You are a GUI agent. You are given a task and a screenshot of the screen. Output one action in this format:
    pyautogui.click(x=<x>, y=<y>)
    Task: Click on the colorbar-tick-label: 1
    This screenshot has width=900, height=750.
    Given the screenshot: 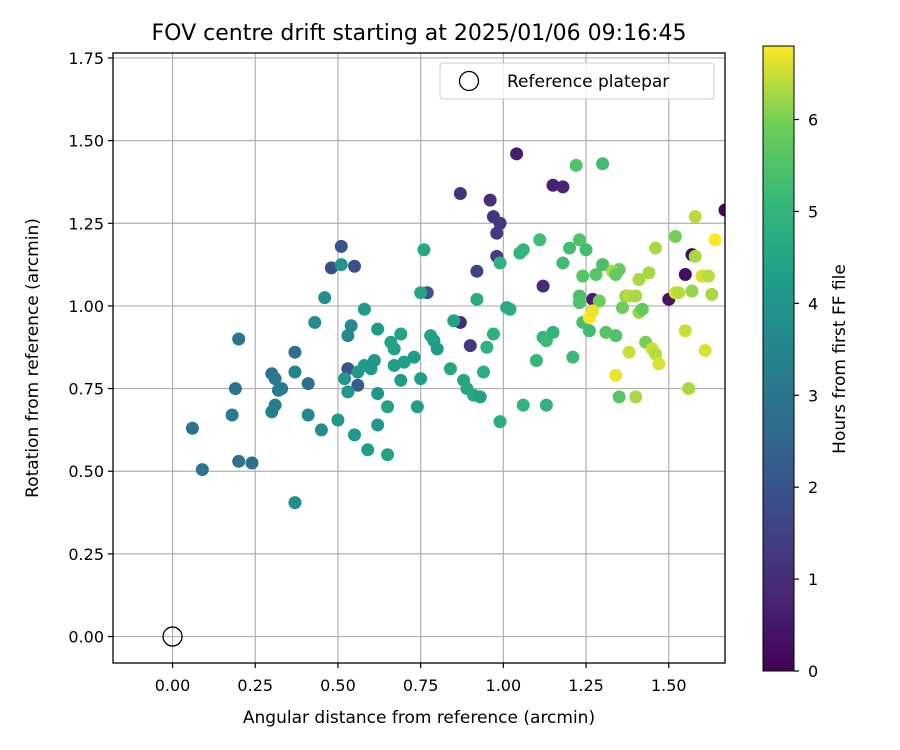 What is the action you would take?
    pyautogui.click(x=813, y=579)
    